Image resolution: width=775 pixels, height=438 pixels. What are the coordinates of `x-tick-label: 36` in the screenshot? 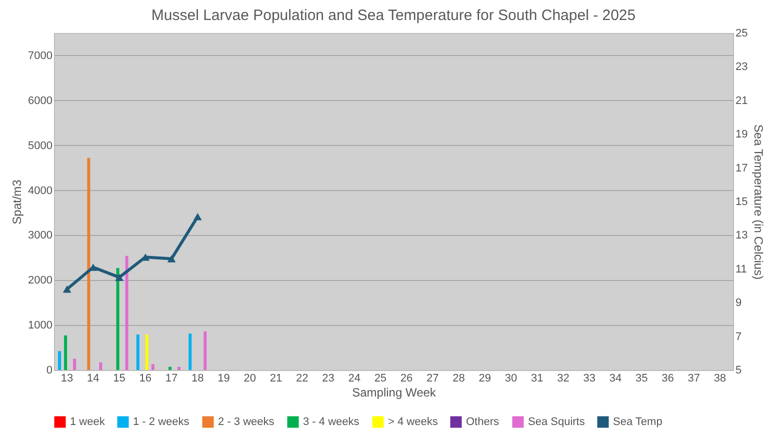 It's located at (668, 378).